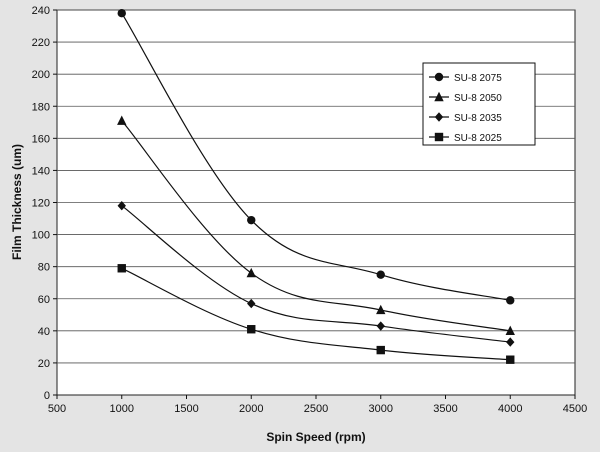 This screenshot has width=600, height=452. I want to click on x-tick-label: 500, so click(57, 409).